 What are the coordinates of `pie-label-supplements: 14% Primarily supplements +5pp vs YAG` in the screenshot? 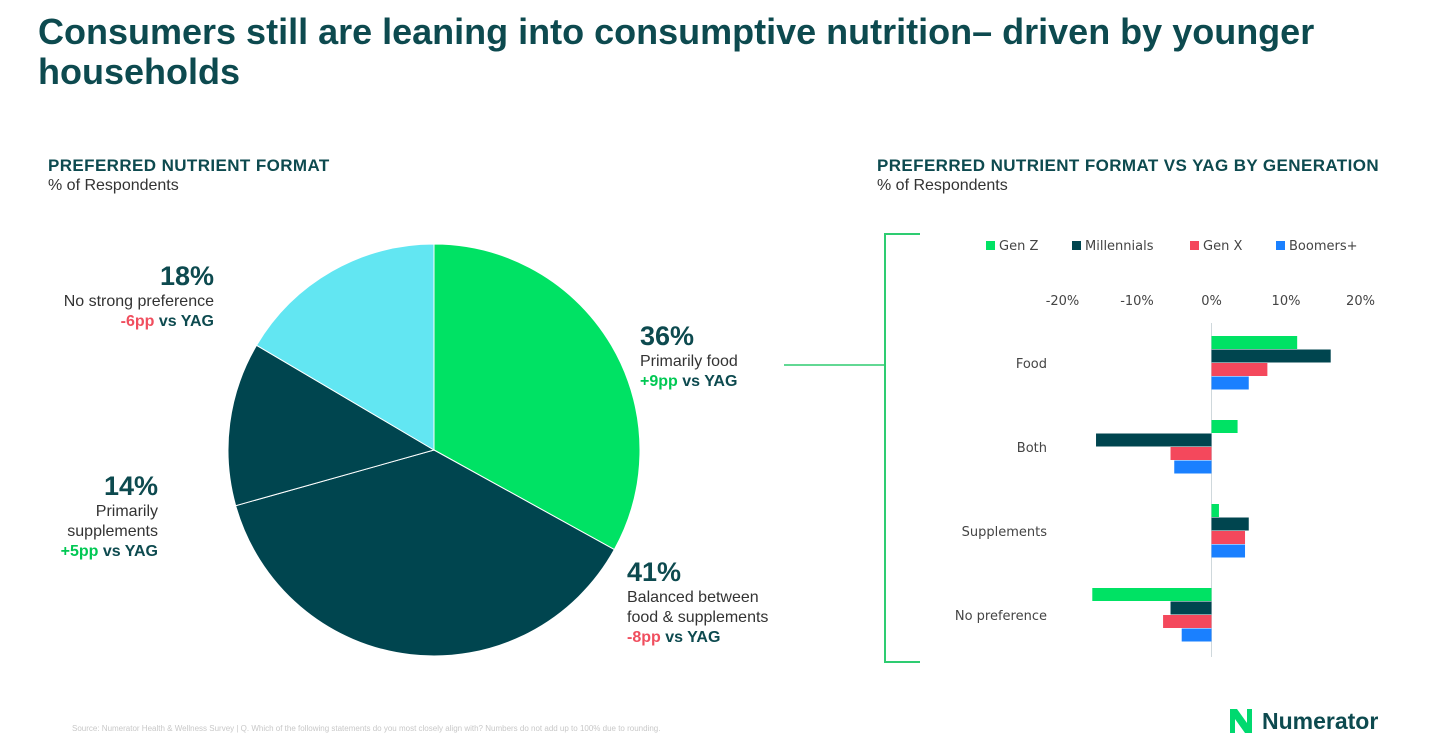 It's located at (99, 516).